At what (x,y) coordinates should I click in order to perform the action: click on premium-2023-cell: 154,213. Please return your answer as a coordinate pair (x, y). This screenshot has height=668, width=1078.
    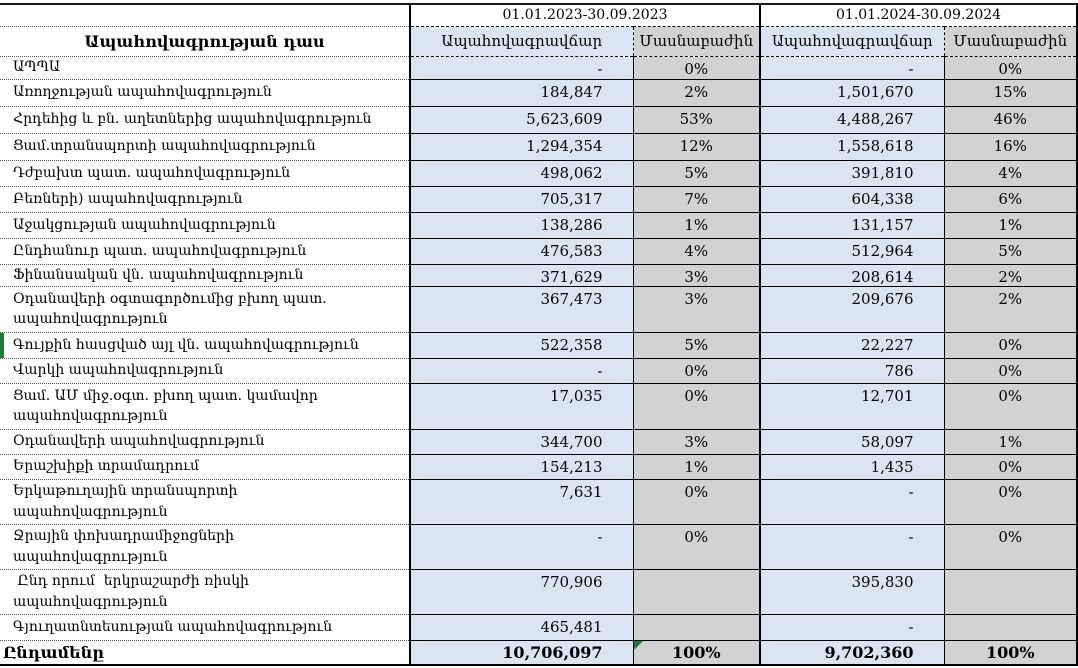
    Looking at the image, I should click on (521, 467).